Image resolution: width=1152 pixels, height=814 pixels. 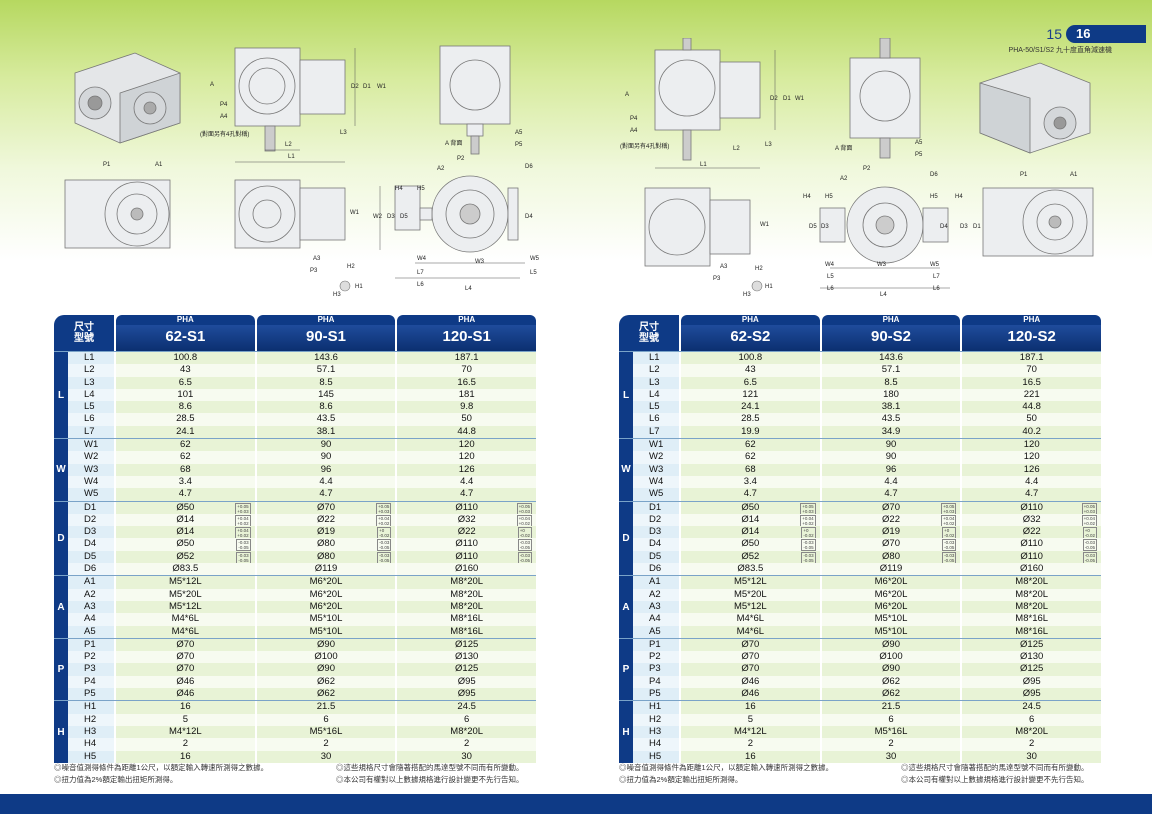 I want to click on tolerance-box: +0 -0.02, so click(x=1090, y=533).